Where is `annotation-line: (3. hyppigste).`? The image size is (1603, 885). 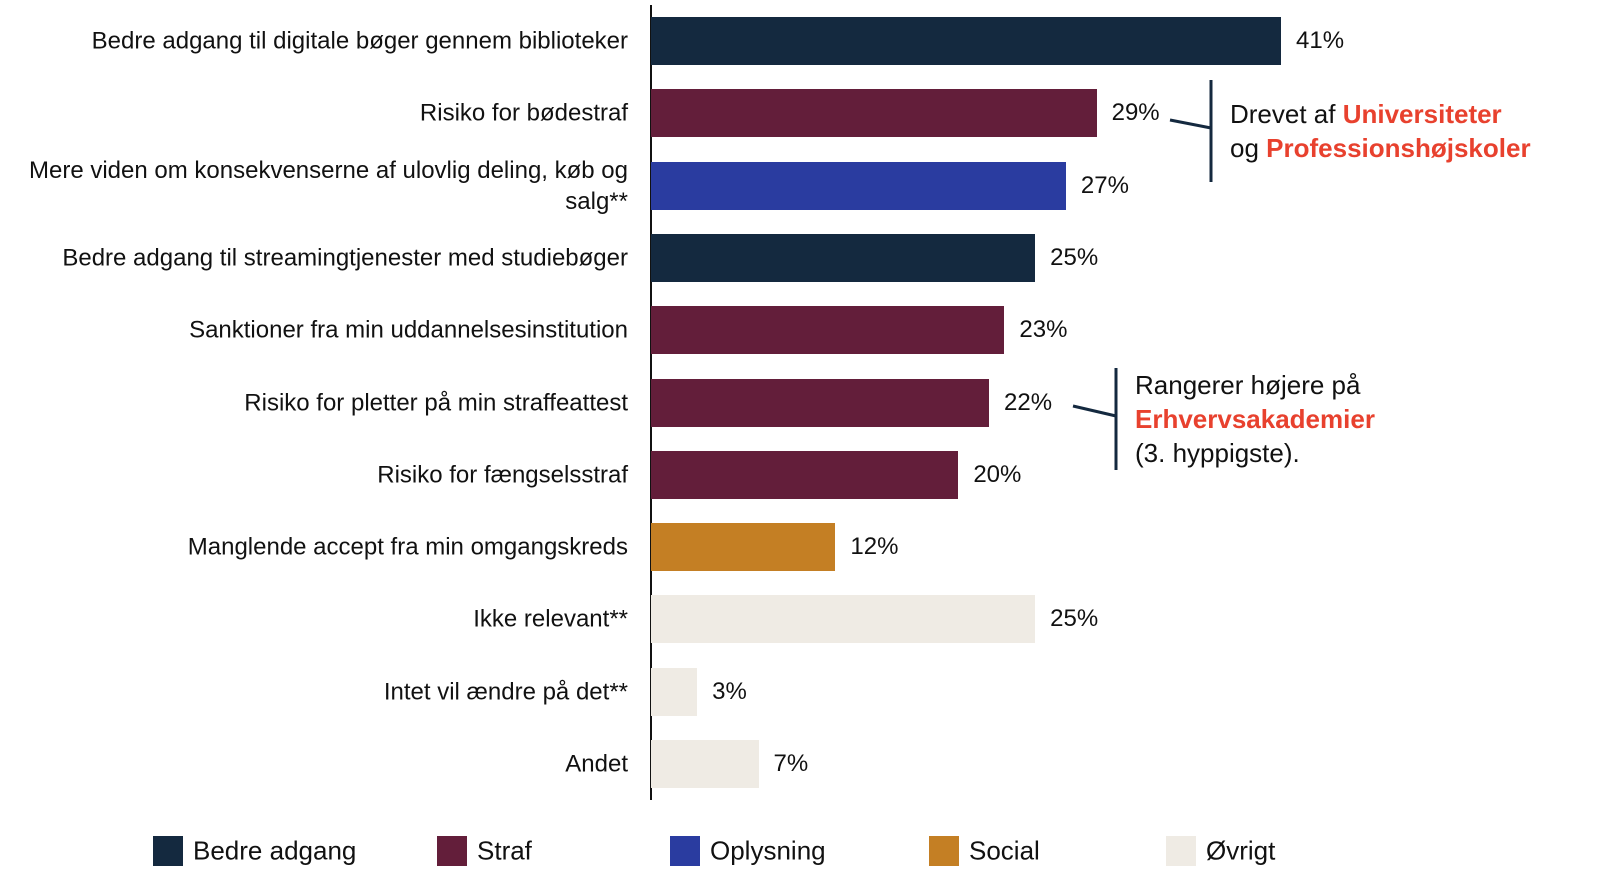 annotation-line: (3. hyppigste). is located at coordinates (1255, 453).